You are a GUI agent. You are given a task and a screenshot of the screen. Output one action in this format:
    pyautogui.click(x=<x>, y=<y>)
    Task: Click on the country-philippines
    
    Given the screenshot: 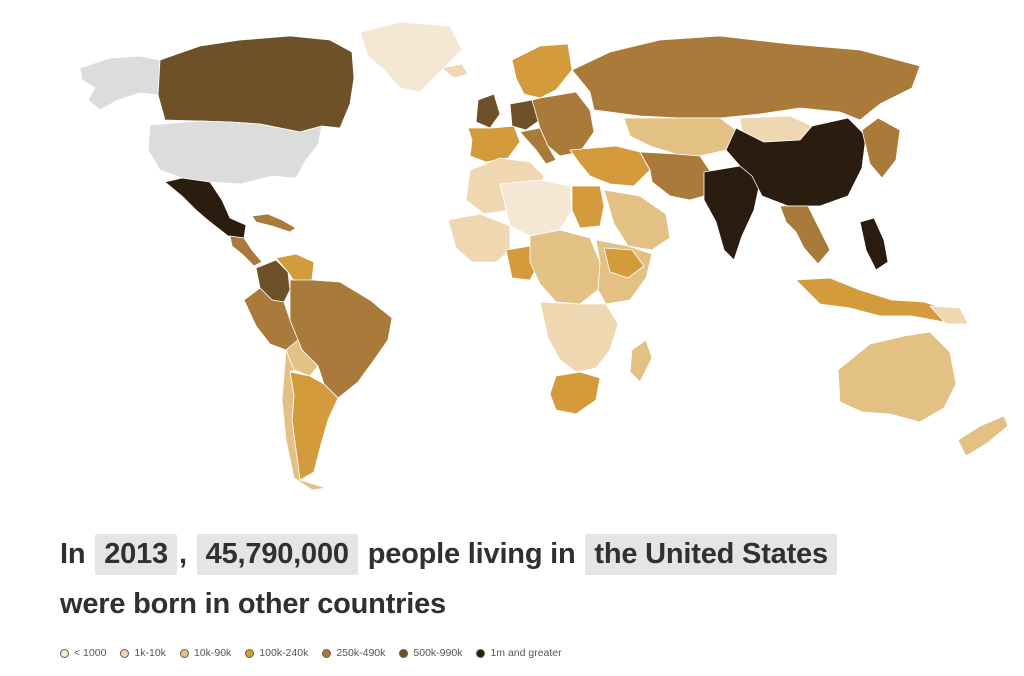 What is the action you would take?
    pyautogui.click(x=874, y=244)
    